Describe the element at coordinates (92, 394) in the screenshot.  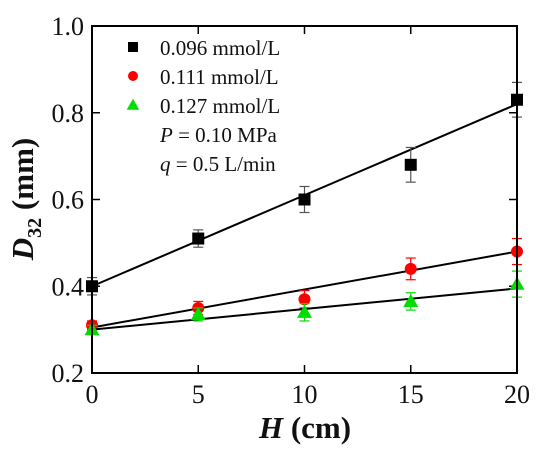
I see `x-tick-label: 0` at that location.